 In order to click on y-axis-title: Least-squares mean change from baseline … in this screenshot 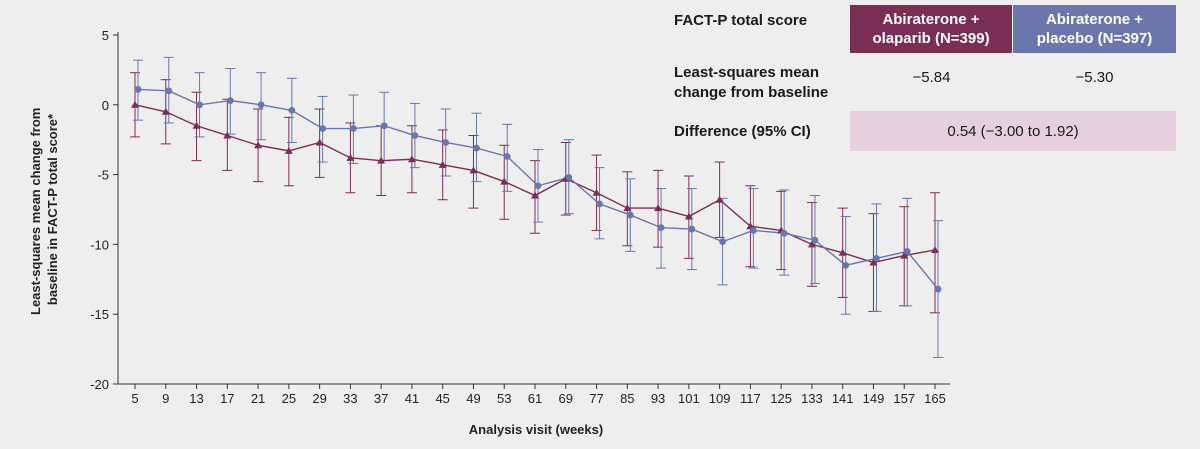, I will do `click(44, 209)`.